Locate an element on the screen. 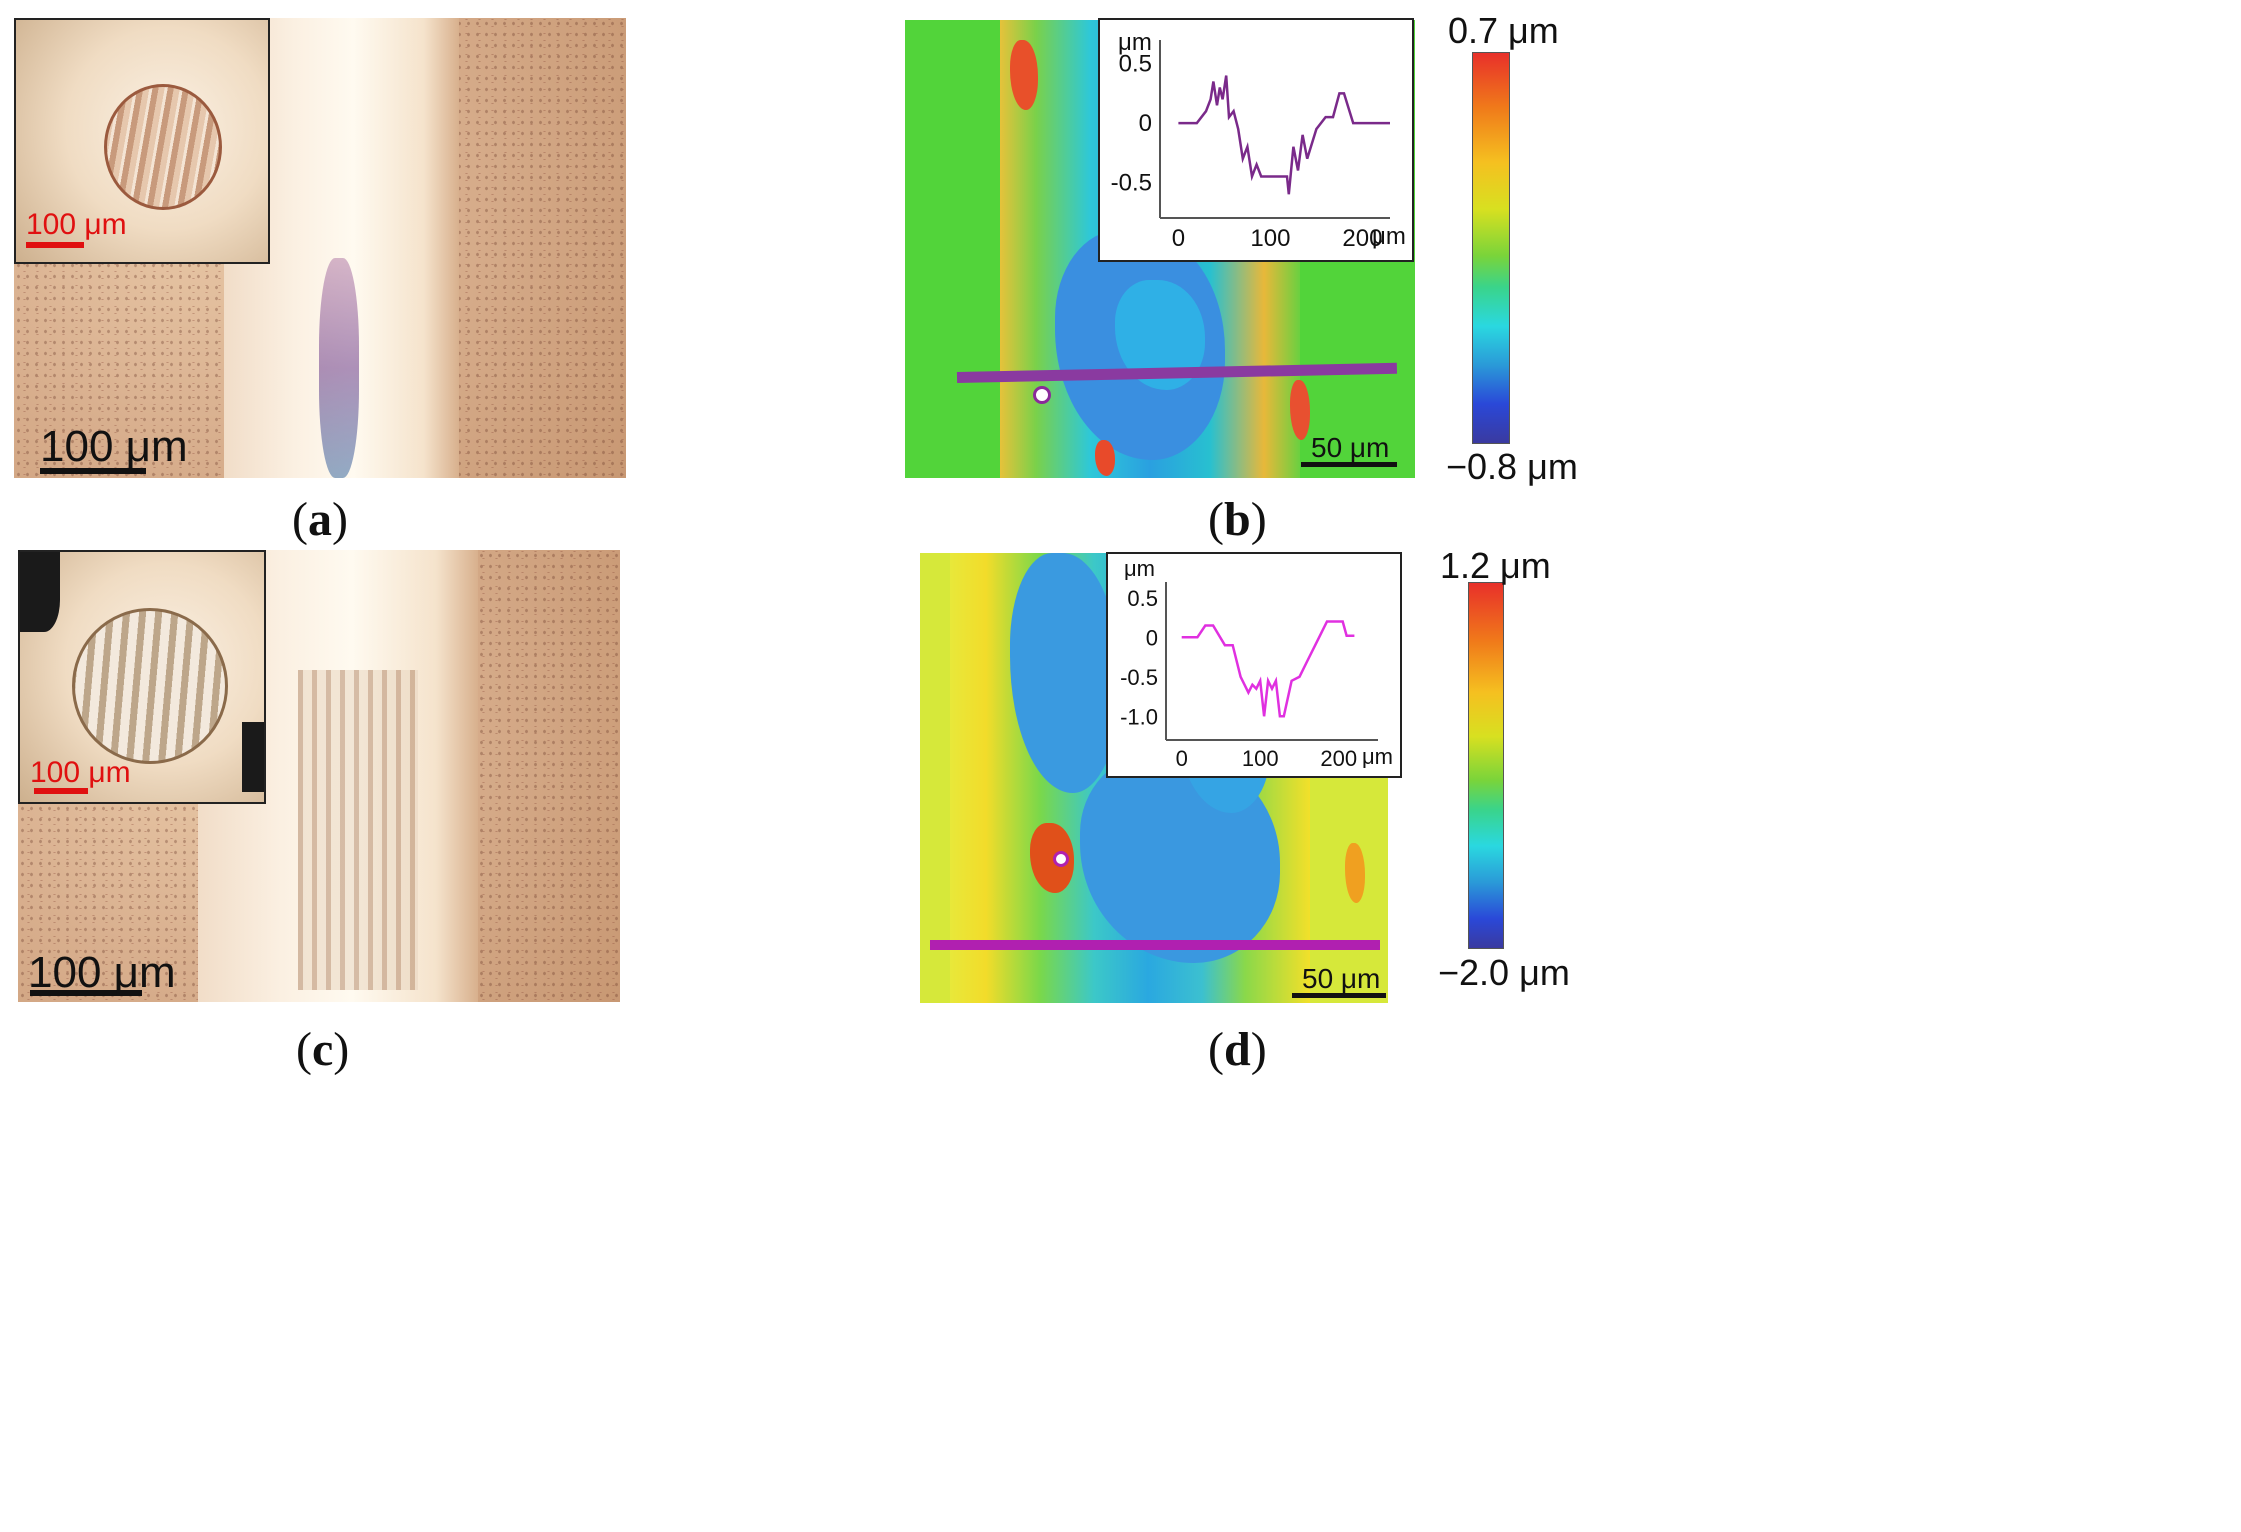  profile-chart-b: μm 0.5 0 -0.5 0 100 200 μm is located at coordinates (1258, 140).